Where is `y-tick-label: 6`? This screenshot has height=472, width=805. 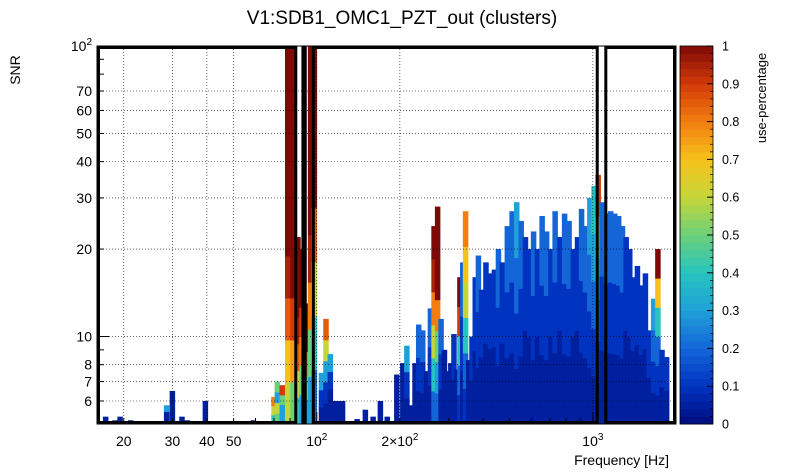 y-tick-label: 6 is located at coordinates (88, 401).